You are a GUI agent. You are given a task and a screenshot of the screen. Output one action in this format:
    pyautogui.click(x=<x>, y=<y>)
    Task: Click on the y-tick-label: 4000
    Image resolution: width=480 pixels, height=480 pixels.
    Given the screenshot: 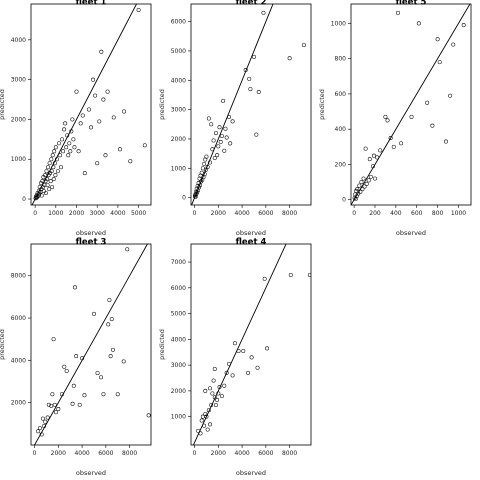 What is the action you would take?
    pyautogui.click(x=178, y=80)
    